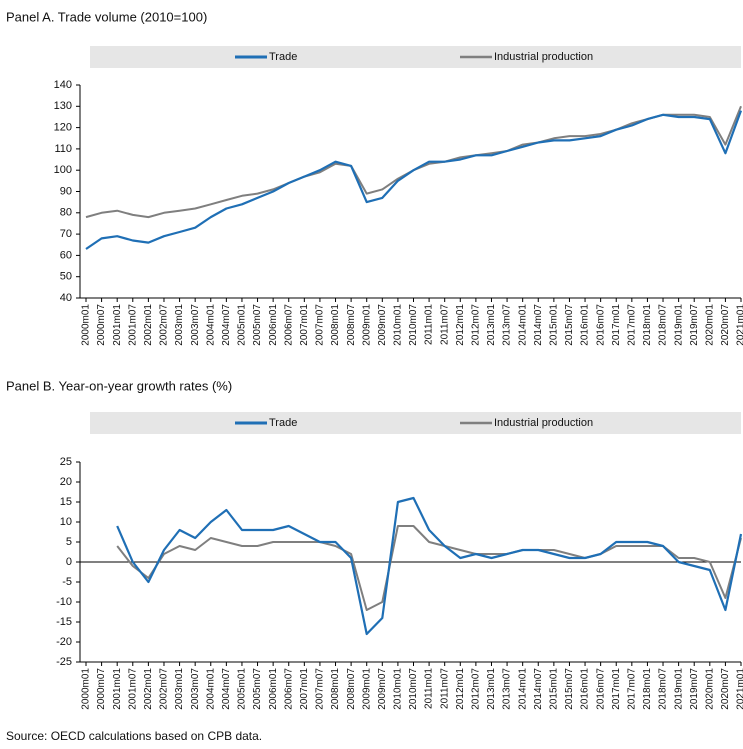 The height and width of the screenshot is (749, 743). Describe the element at coordinates (64, 662) in the screenshot. I see `y-tick-label: -25` at that location.